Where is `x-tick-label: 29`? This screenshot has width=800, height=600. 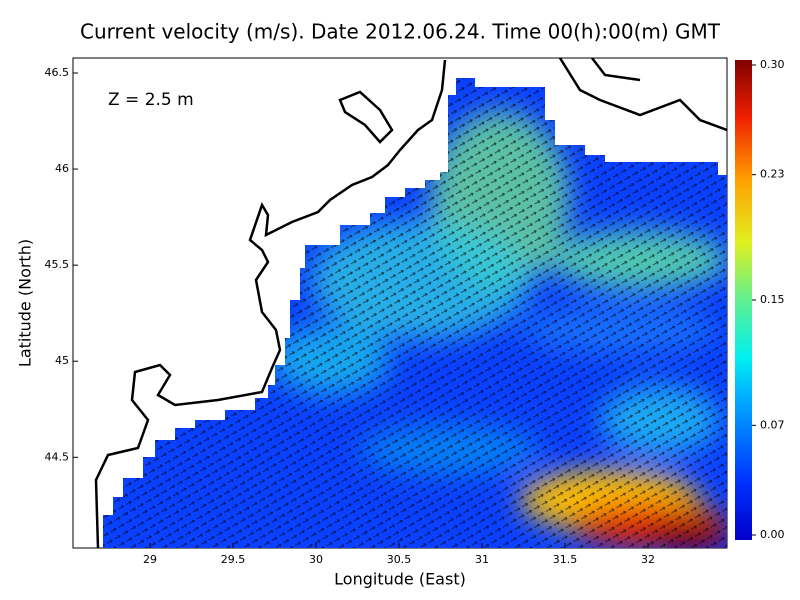 x-tick-label: 29 is located at coordinates (150, 559).